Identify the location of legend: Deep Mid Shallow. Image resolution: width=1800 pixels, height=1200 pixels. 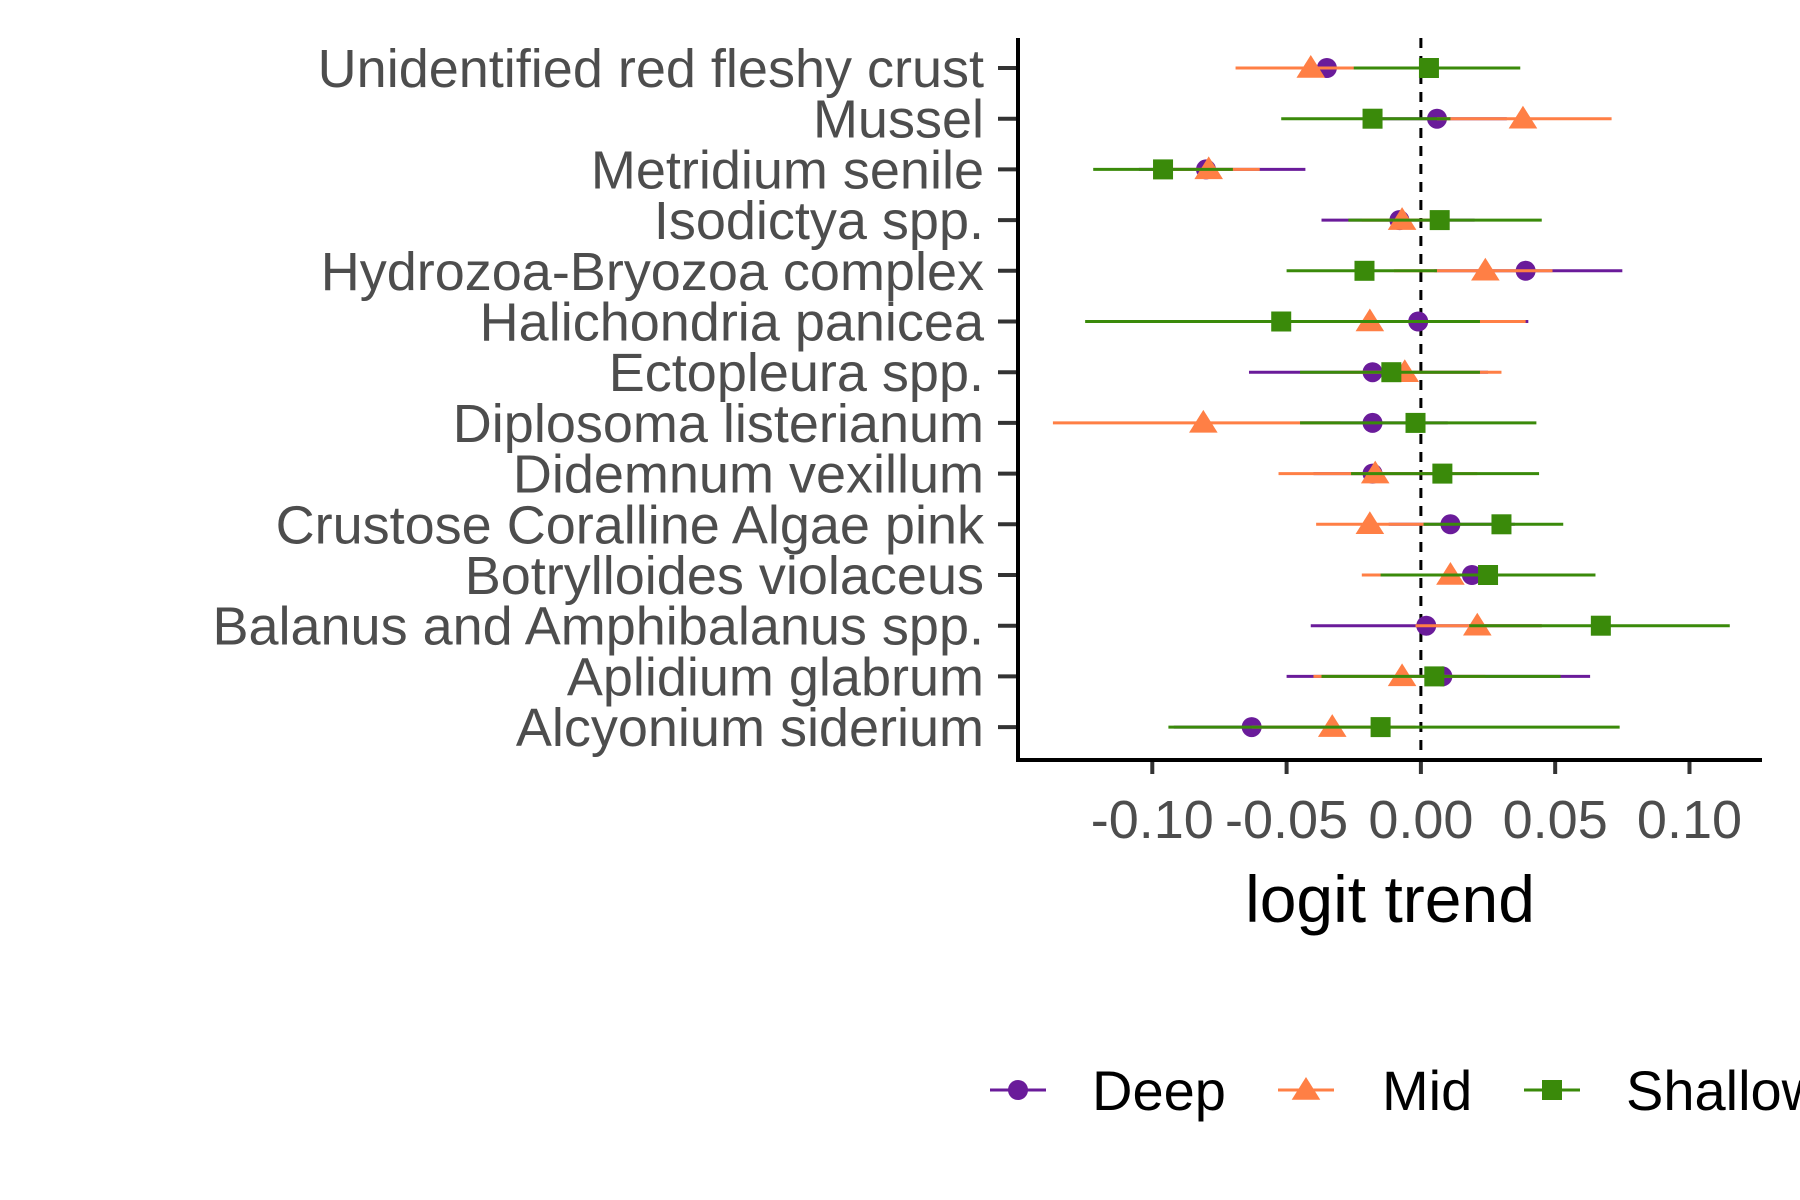
(1395, 1090).